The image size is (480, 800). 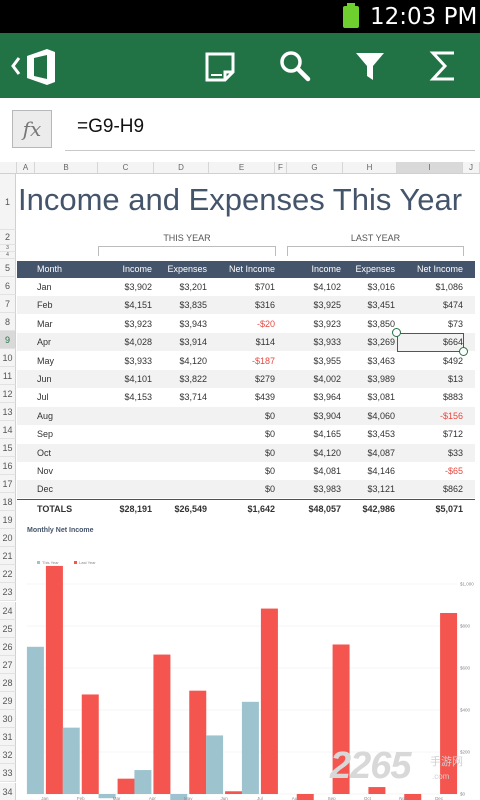 What do you see at coordinates (315, 168) in the screenshot?
I see `column-header-g: G` at bounding box center [315, 168].